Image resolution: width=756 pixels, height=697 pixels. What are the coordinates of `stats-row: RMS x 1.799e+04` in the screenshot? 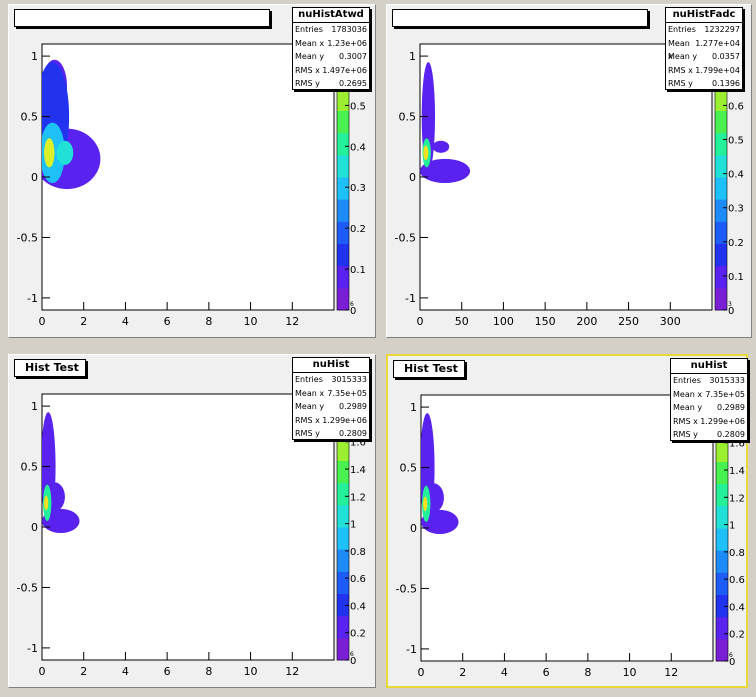 It's located at (704, 71).